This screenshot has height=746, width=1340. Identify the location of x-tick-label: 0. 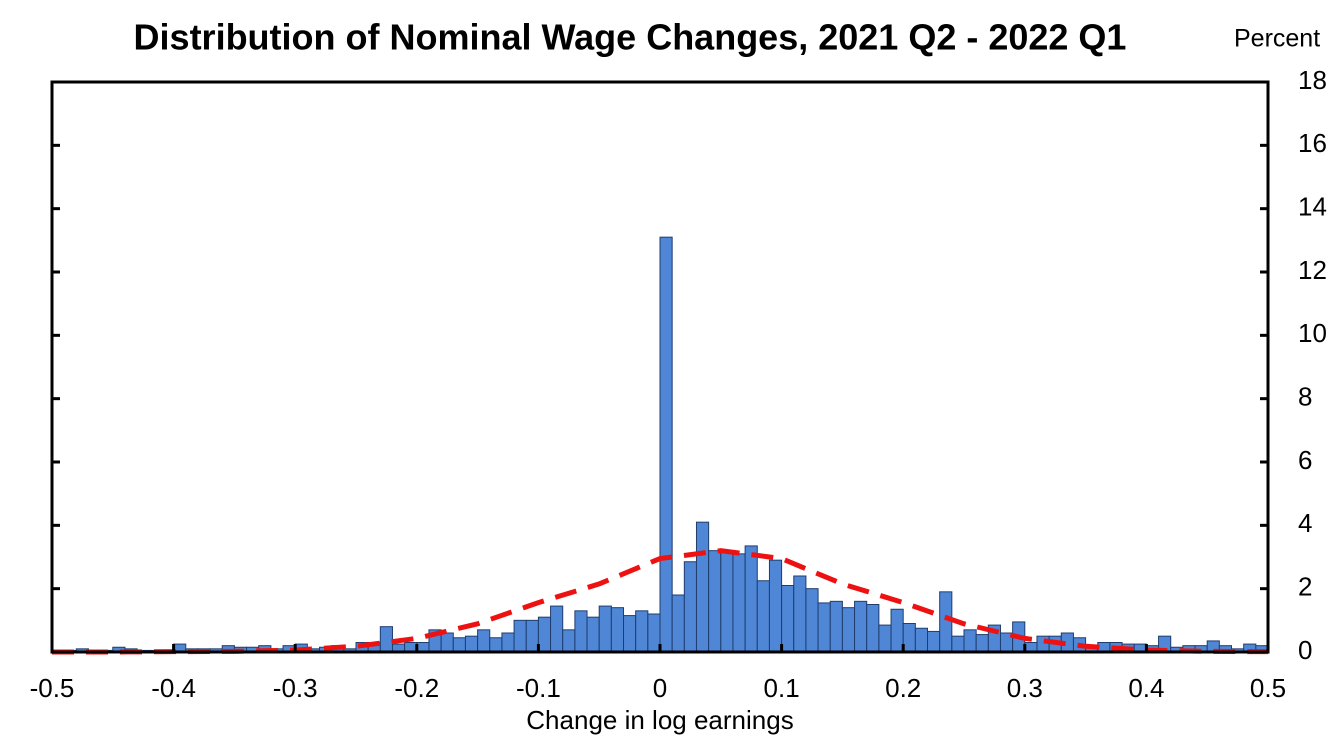
(660, 688).